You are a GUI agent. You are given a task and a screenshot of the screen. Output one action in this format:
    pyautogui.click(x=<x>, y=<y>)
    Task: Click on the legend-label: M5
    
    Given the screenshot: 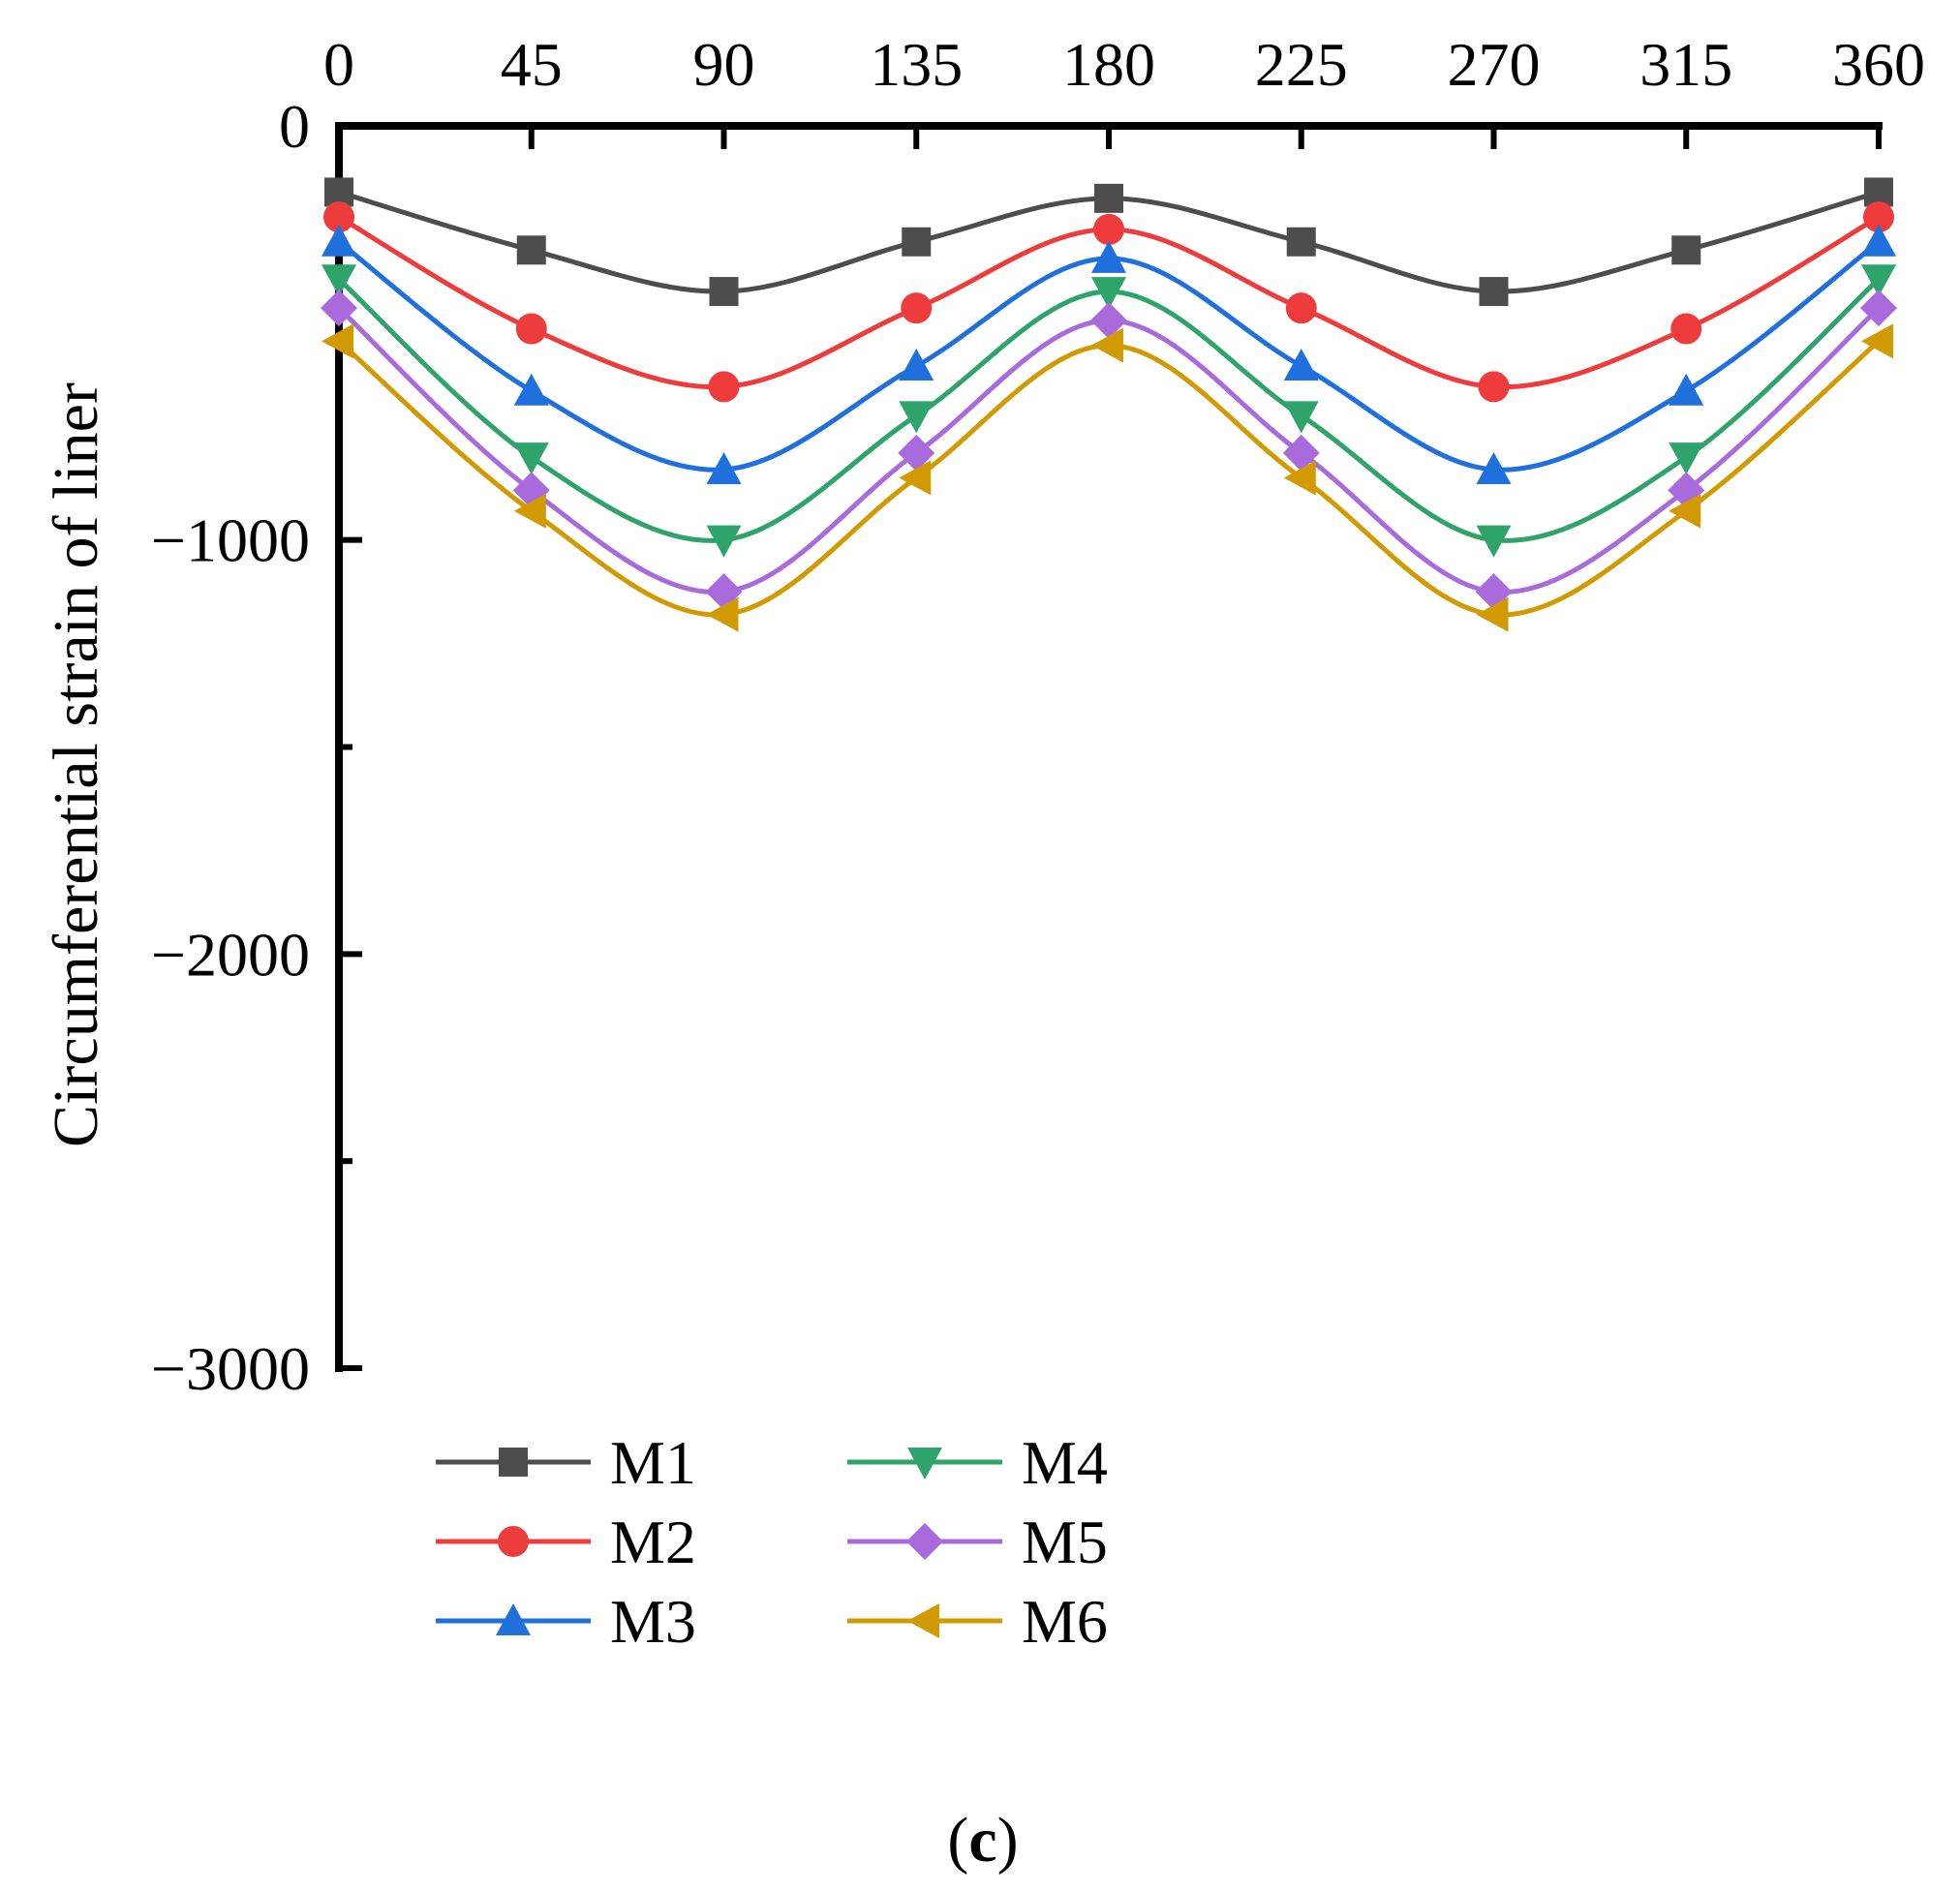 What is the action you would take?
    pyautogui.click(x=1065, y=1542)
    